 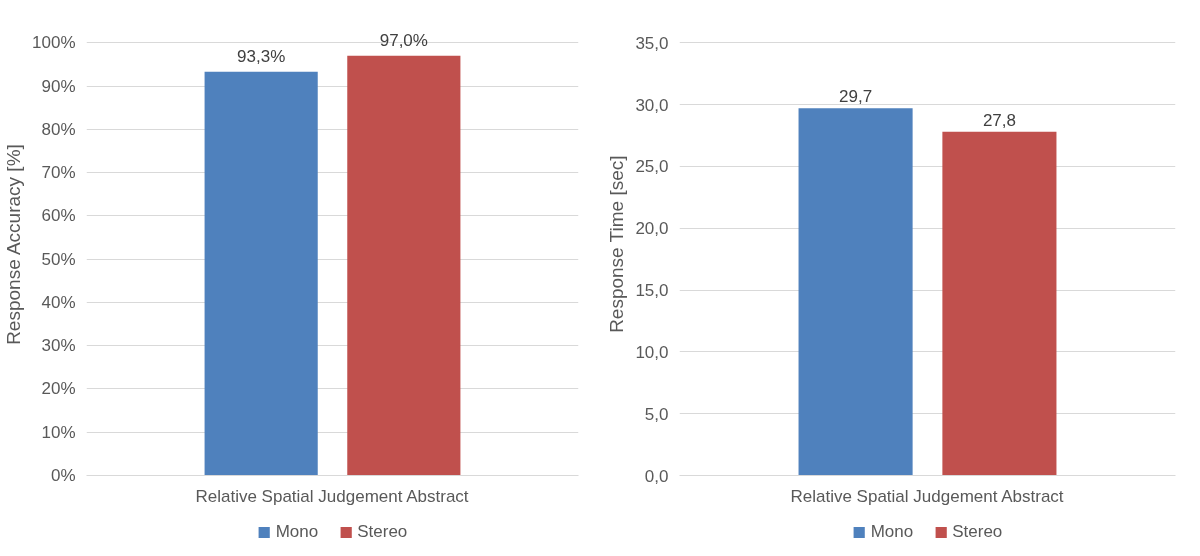 I want to click on y-tick-label: 5,0, so click(x=656, y=414).